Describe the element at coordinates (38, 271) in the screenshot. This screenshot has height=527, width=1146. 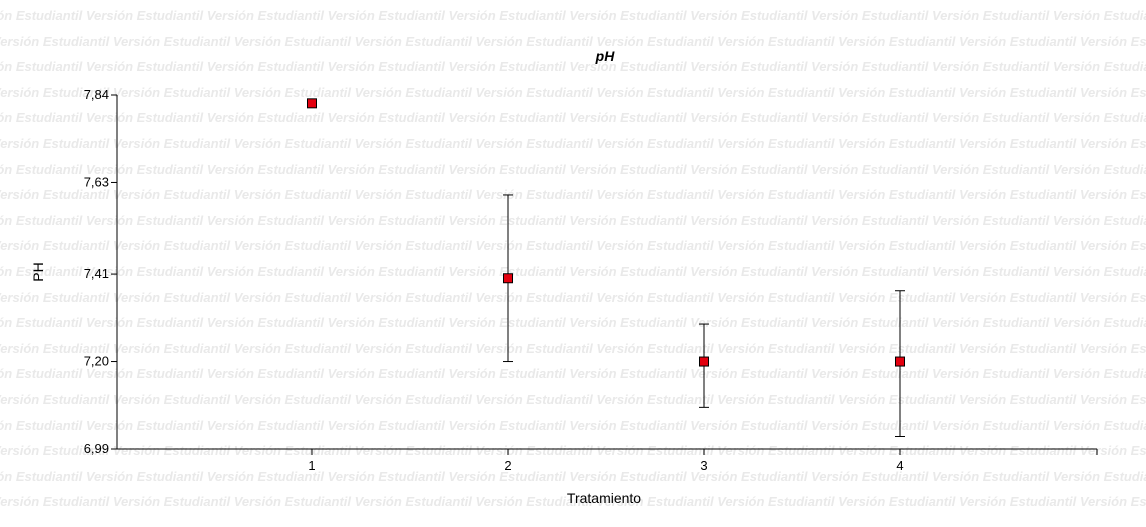
I see `y-axis-label: PH` at that location.